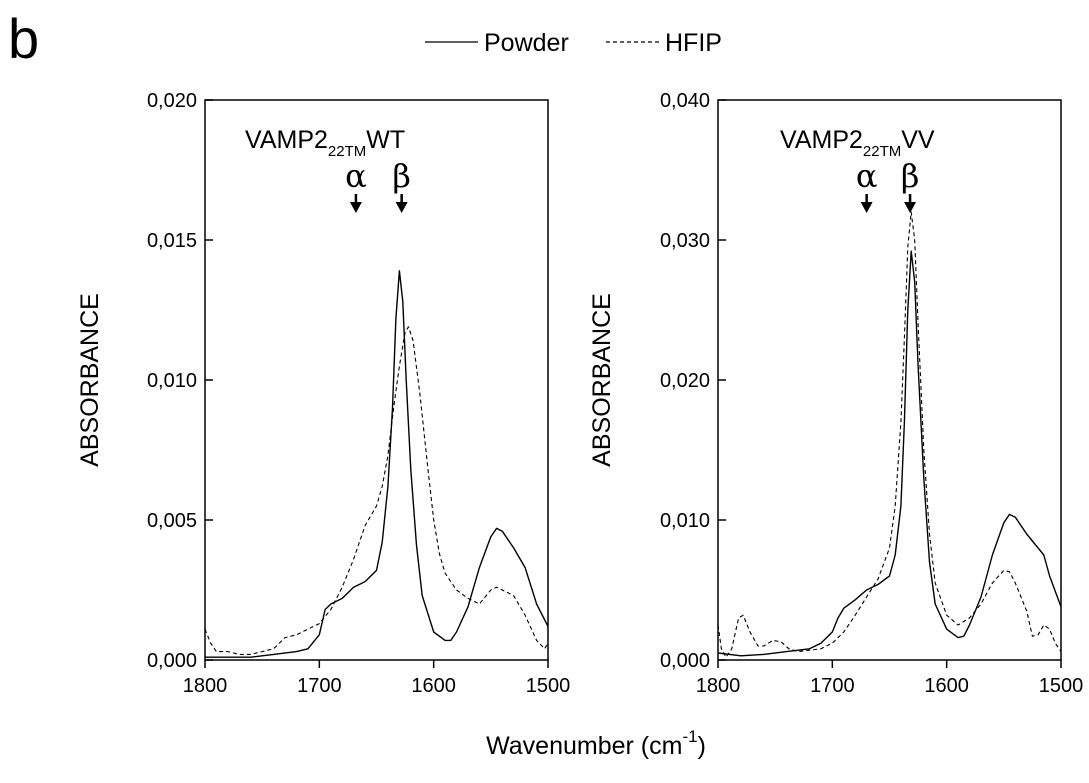 The image size is (1089, 783). I want to click on y-tick-label: 0,015, so click(172, 241).